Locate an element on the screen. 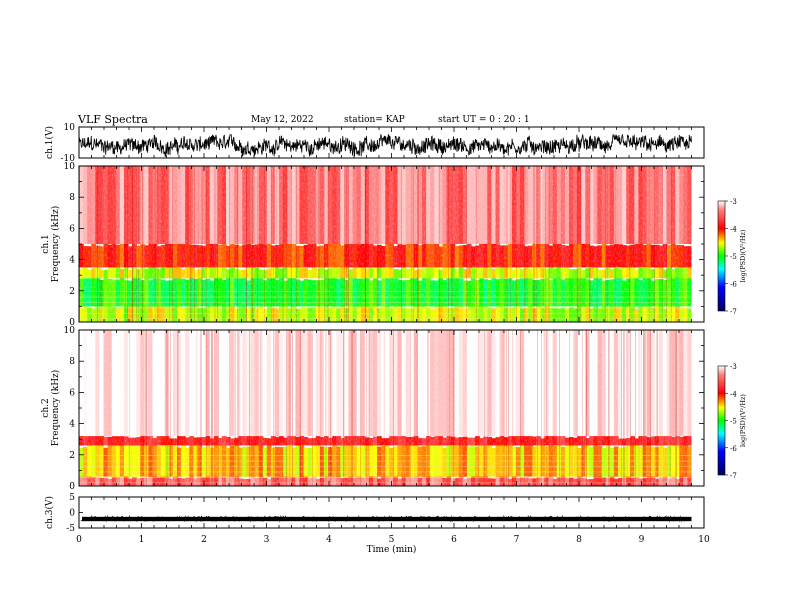 This screenshot has height=612, width=792. ch1-waveform-line is located at coordinates (385, 145).